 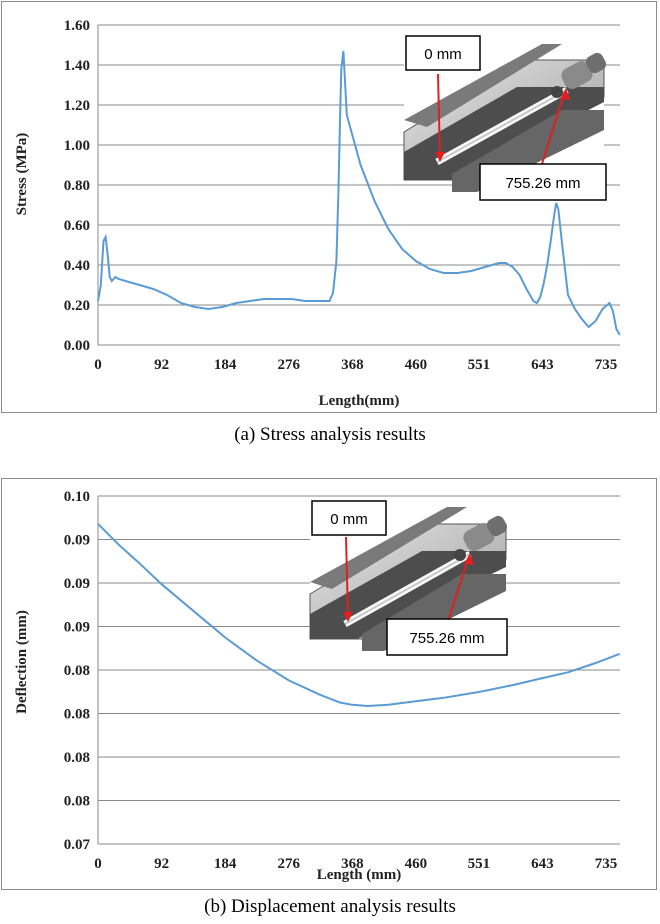 I want to click on y-tick-label: 0.80, so click(x=77, y=186).